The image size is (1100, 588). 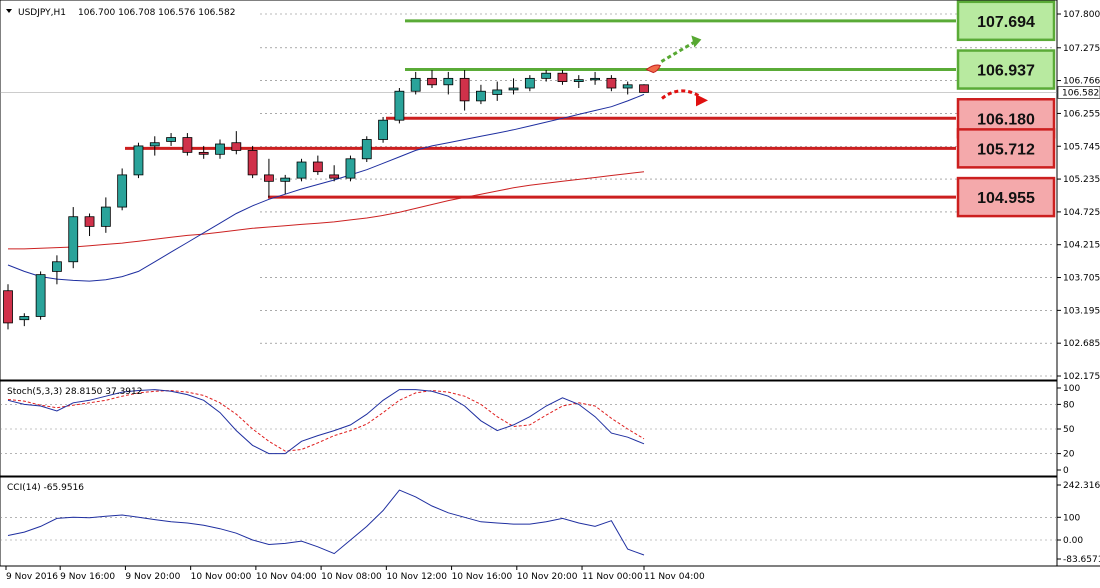 I want to click on cci-label: CCI(14) -65.9516, so click(x=45, y=488).